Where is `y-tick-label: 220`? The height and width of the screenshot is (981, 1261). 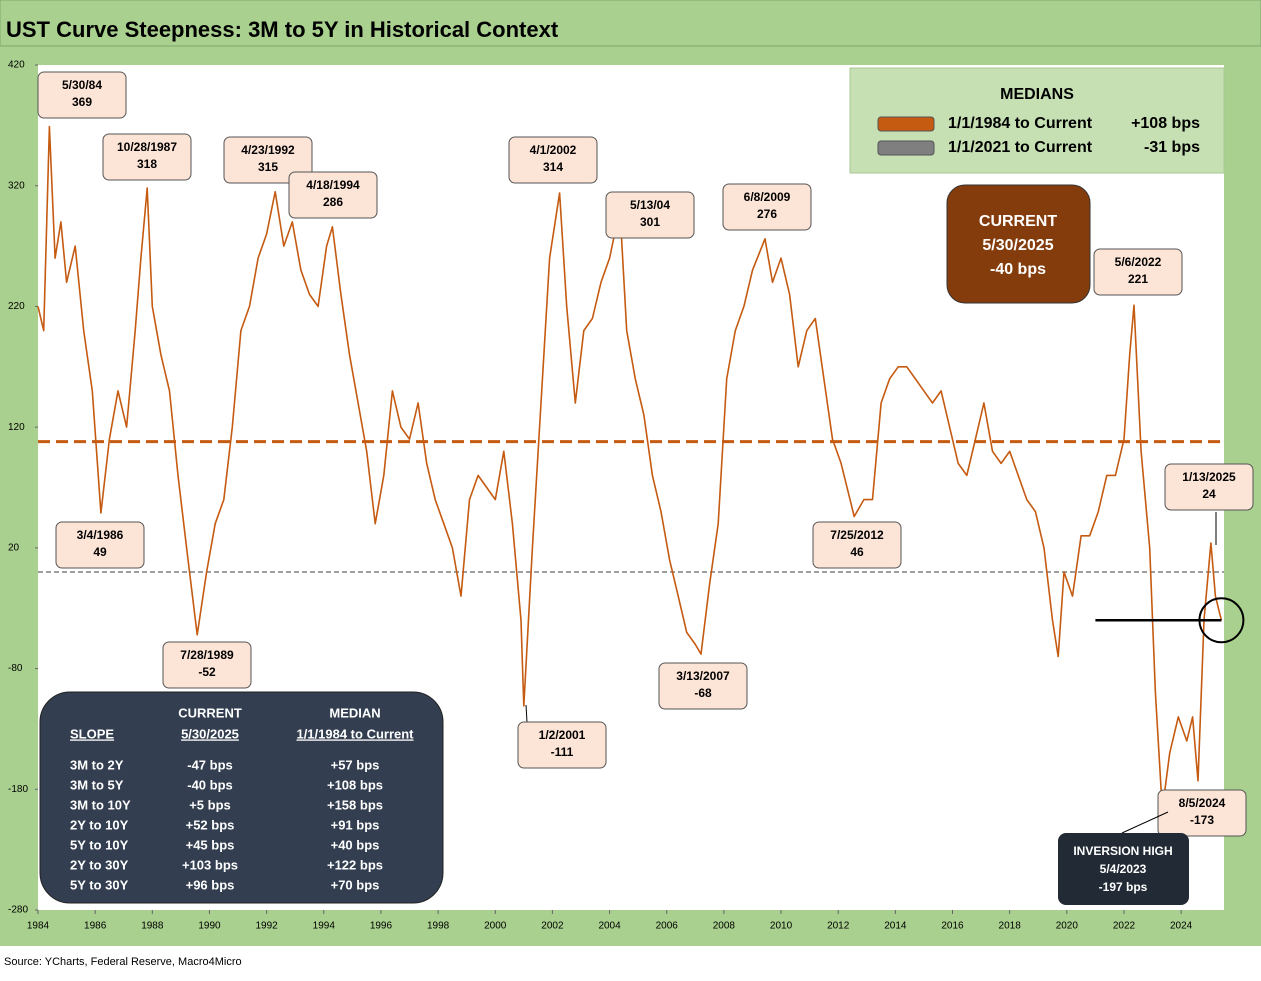
y-tick-label: 220 is located at coordinates (16, 306).